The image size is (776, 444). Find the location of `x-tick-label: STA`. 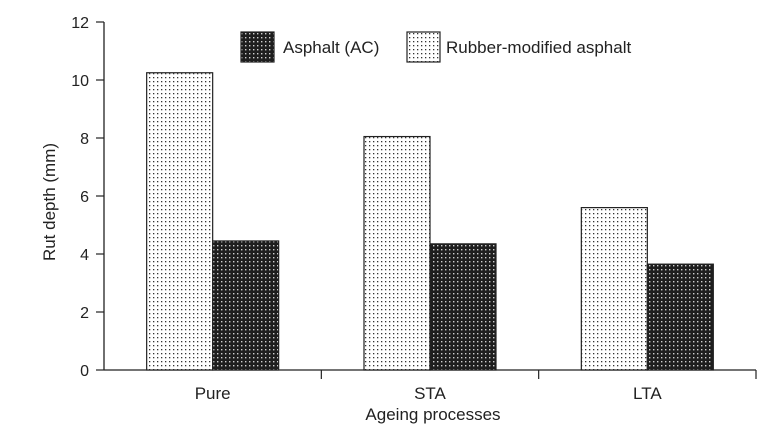

x-tick-label: STA is located at coordinates (430, 393).